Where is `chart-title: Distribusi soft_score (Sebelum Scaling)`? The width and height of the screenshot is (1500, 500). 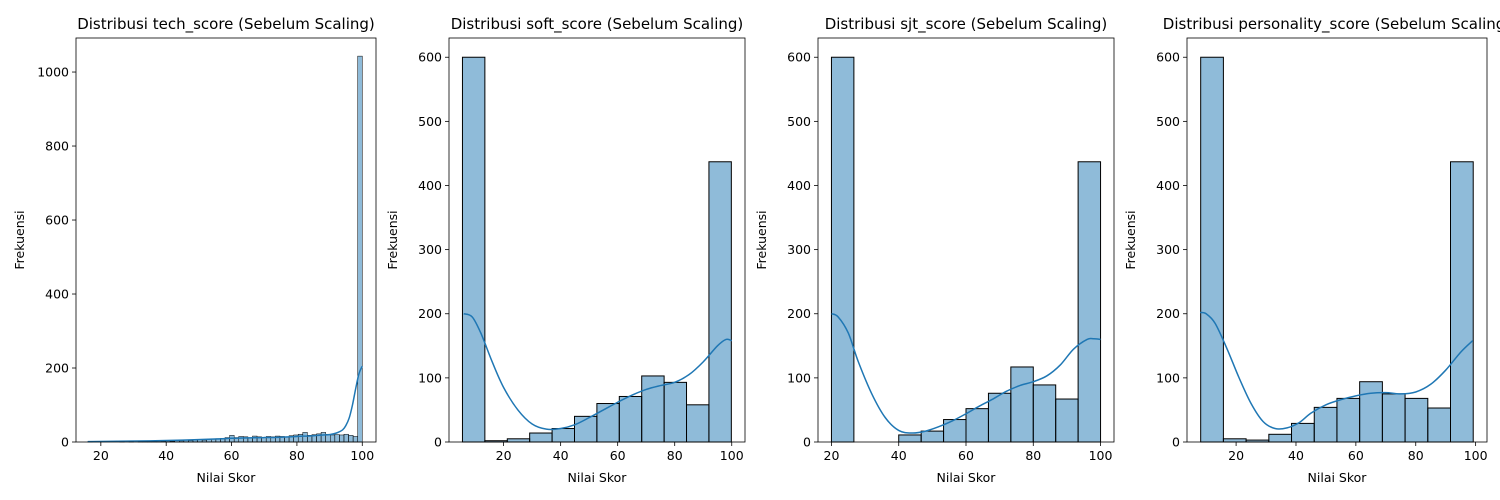
chart-title: Distribusi soft_score (Sebelum Scaling) is located at coordinates (597, 24).